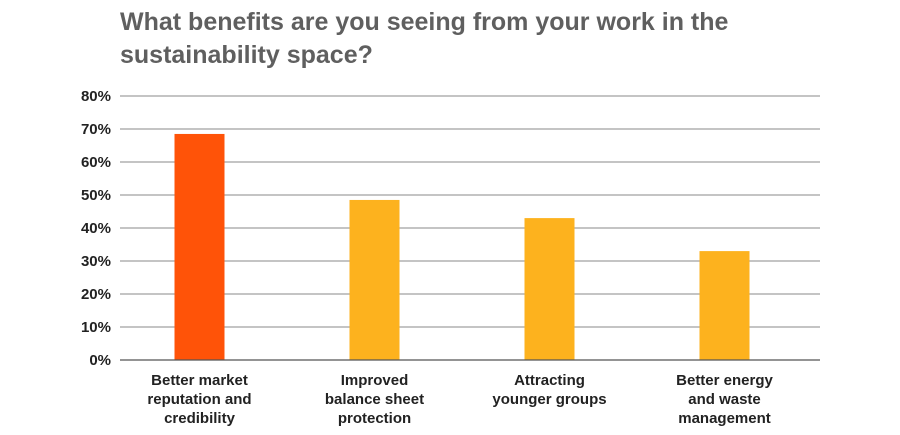 Image resolution: width=900 pixels, height=435 pixels. I want to click on x-category-label-line: Better energy, so click(724, 380).